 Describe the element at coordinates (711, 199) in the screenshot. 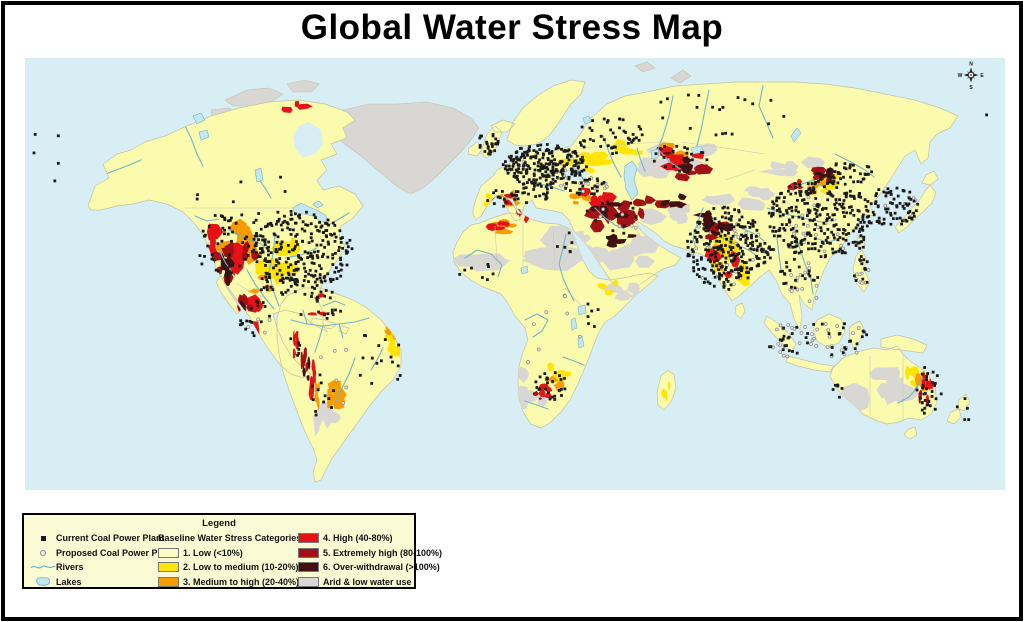

I see `stress-patch-arid` at that location.